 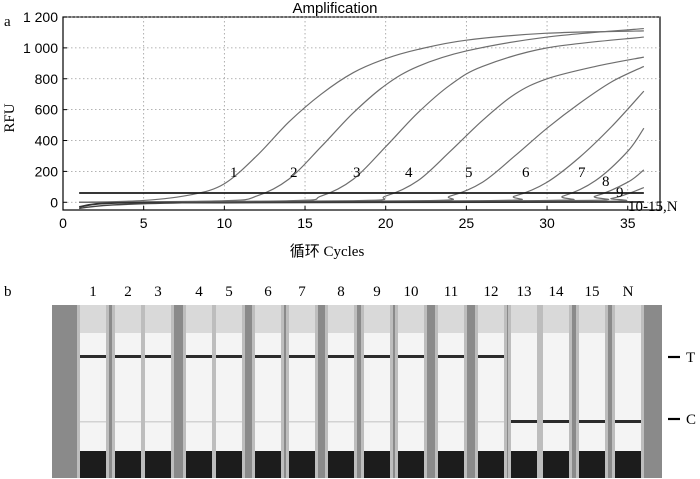 What do you see at coordinates (199, 292) in the screenshot?
I see `lane-label-4: 4` at bounding box center [199, 292].